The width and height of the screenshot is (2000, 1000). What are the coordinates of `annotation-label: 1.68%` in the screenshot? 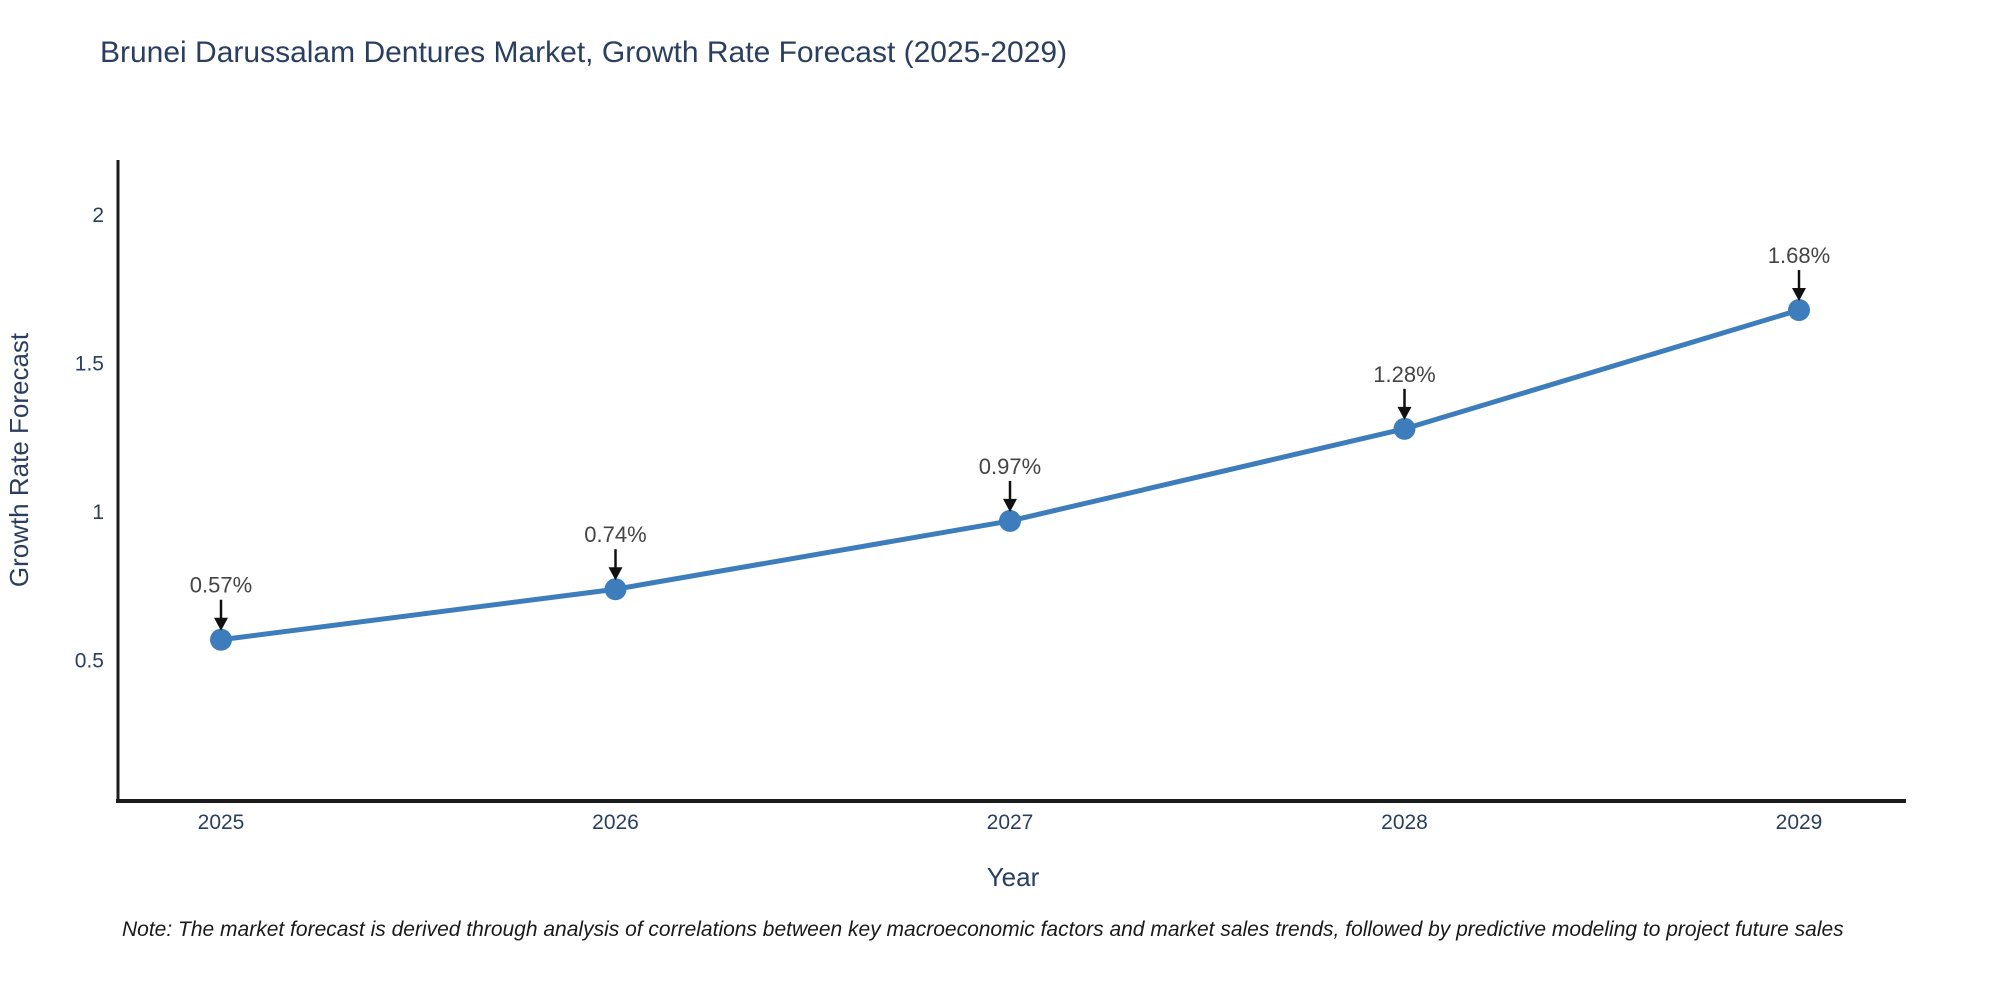 It's located at (1799, 255).